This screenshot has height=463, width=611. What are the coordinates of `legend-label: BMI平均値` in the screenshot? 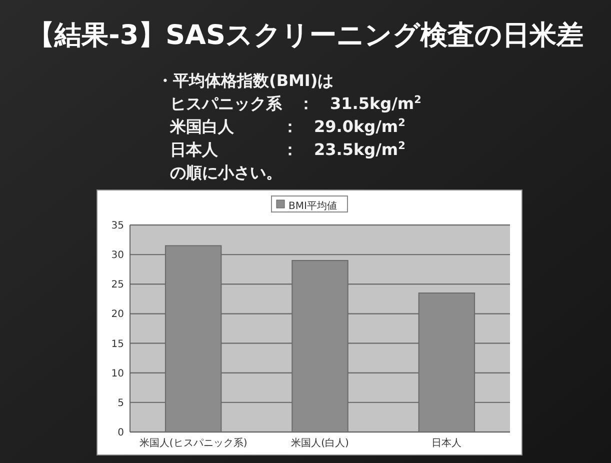 It's located at (312, 206).